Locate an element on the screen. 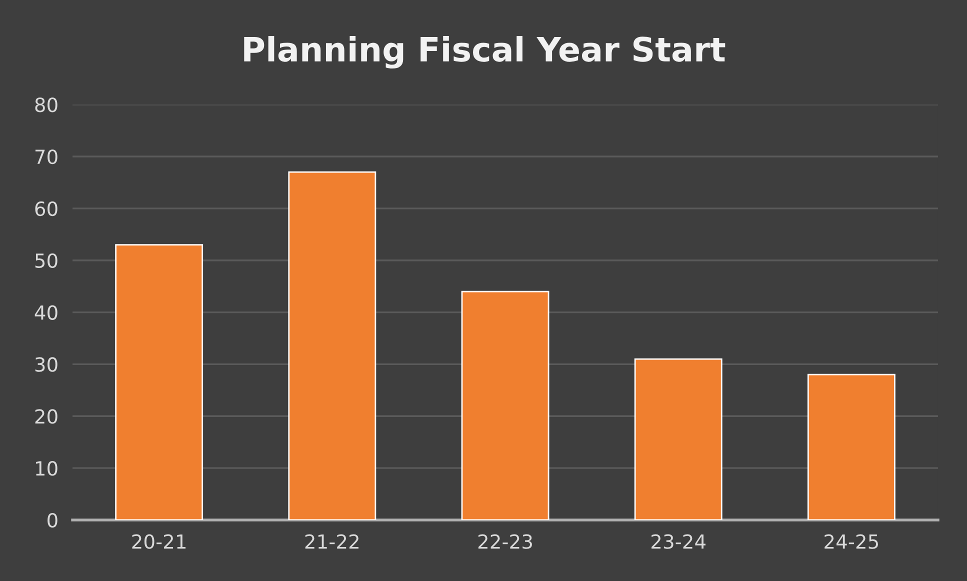 This screenshot has height=581, width=967. y-tick-label: 70 is located at coordinates (46, 156).